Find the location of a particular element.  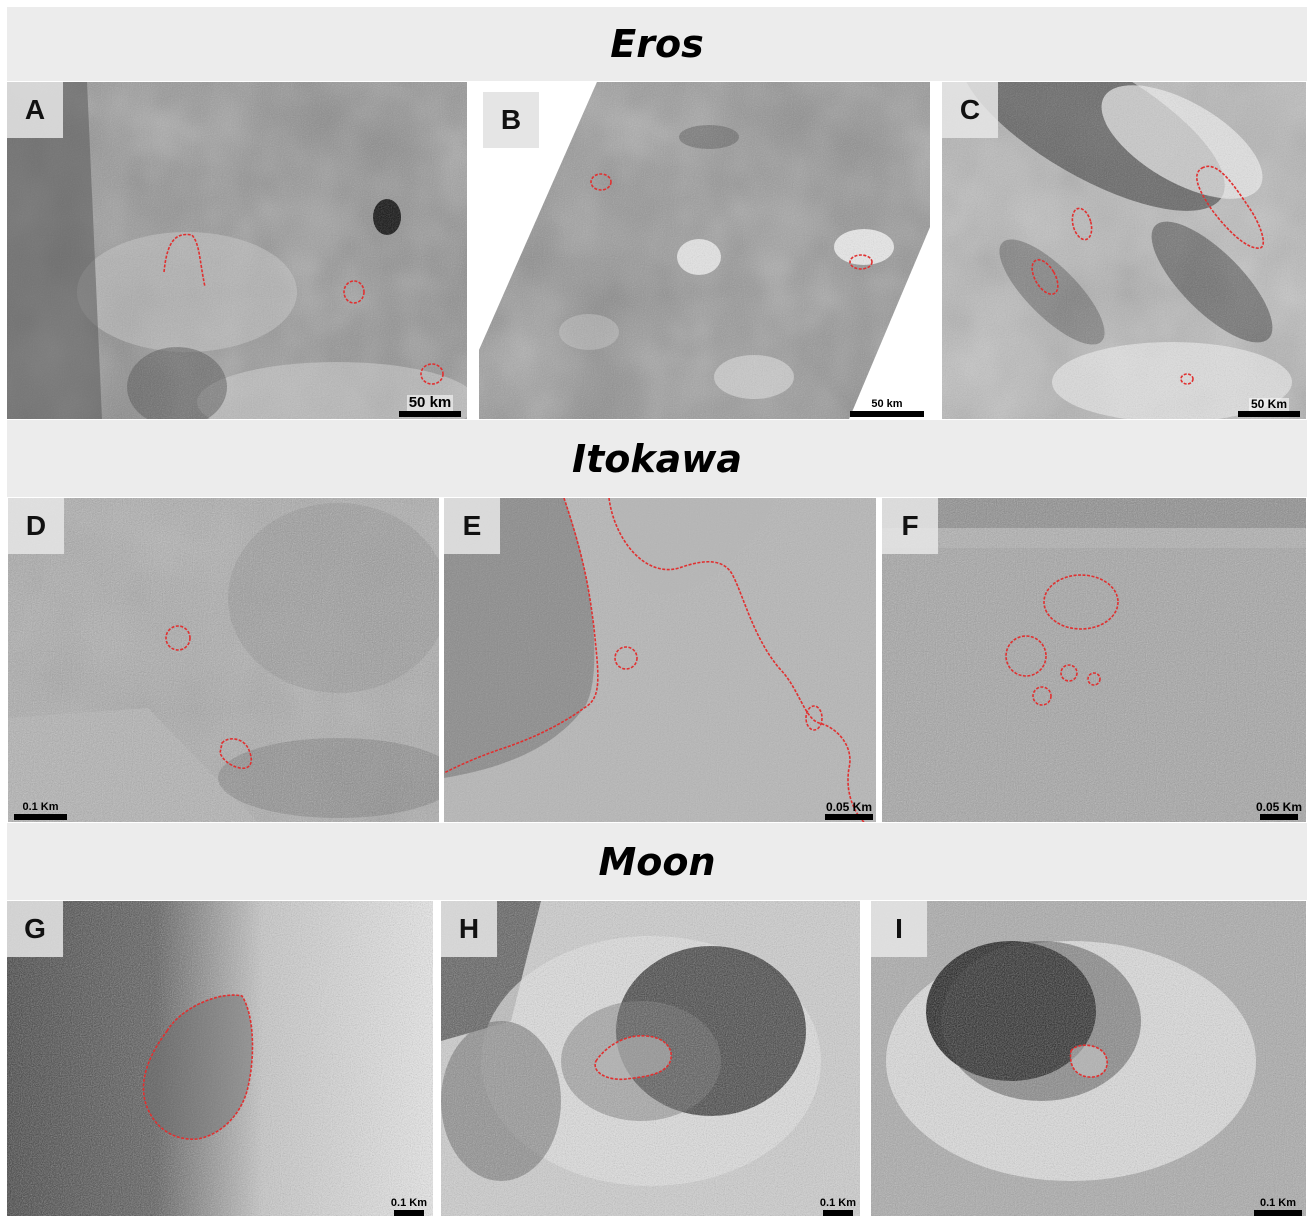

panel-label: B is located at coordinates (511, 120).